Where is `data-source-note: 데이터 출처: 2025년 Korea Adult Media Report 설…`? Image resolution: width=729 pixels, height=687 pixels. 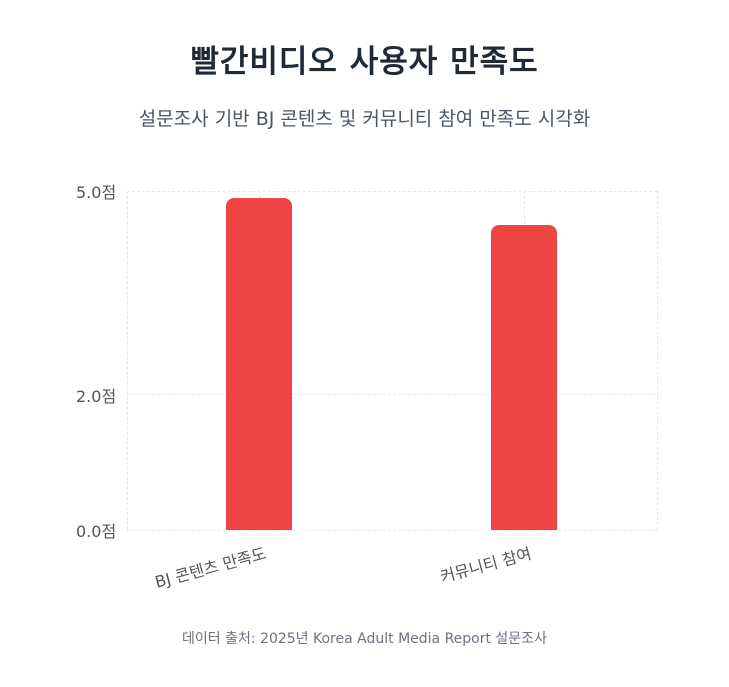
data-source-note: 데이터 출처: 2025년 Korea Adult Media Report 설… is located at coordinates (364, 639).